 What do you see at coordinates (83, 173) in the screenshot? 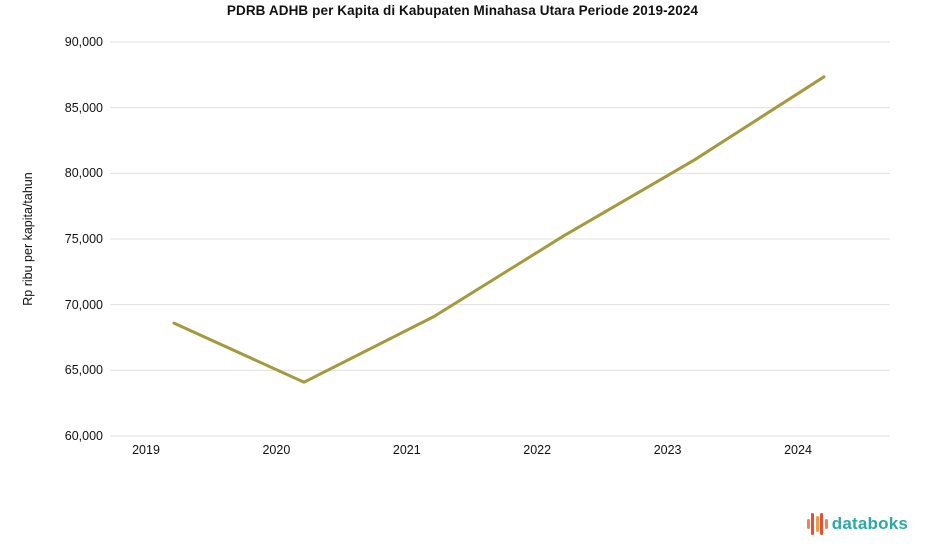
I see `y-tick-label: 80,000` at bounding box center [83, 173].